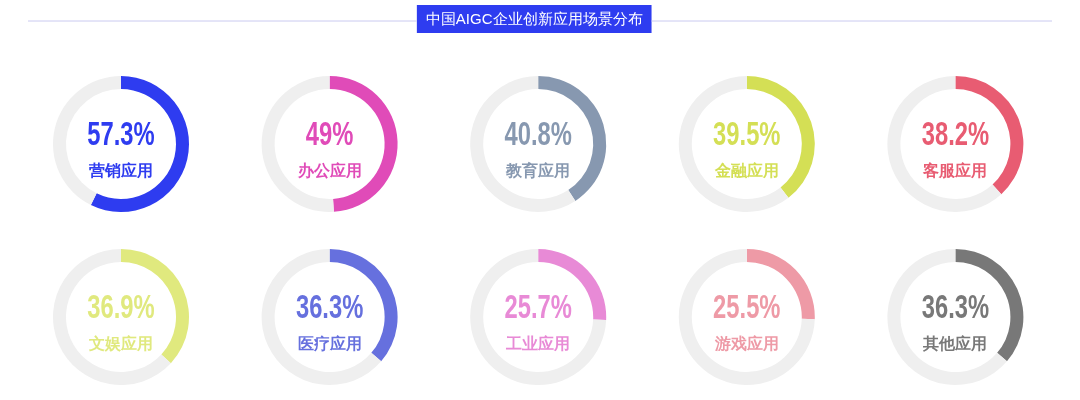 This screenshot has width=1080, height=400. I want to click on slice-label: 医疗应用, so click(329, 343).